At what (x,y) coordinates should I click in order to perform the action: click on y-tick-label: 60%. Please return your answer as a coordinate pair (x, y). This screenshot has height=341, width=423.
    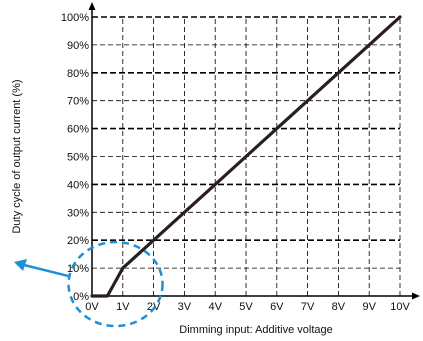
    Looking at the image, I should click on (78, 130).